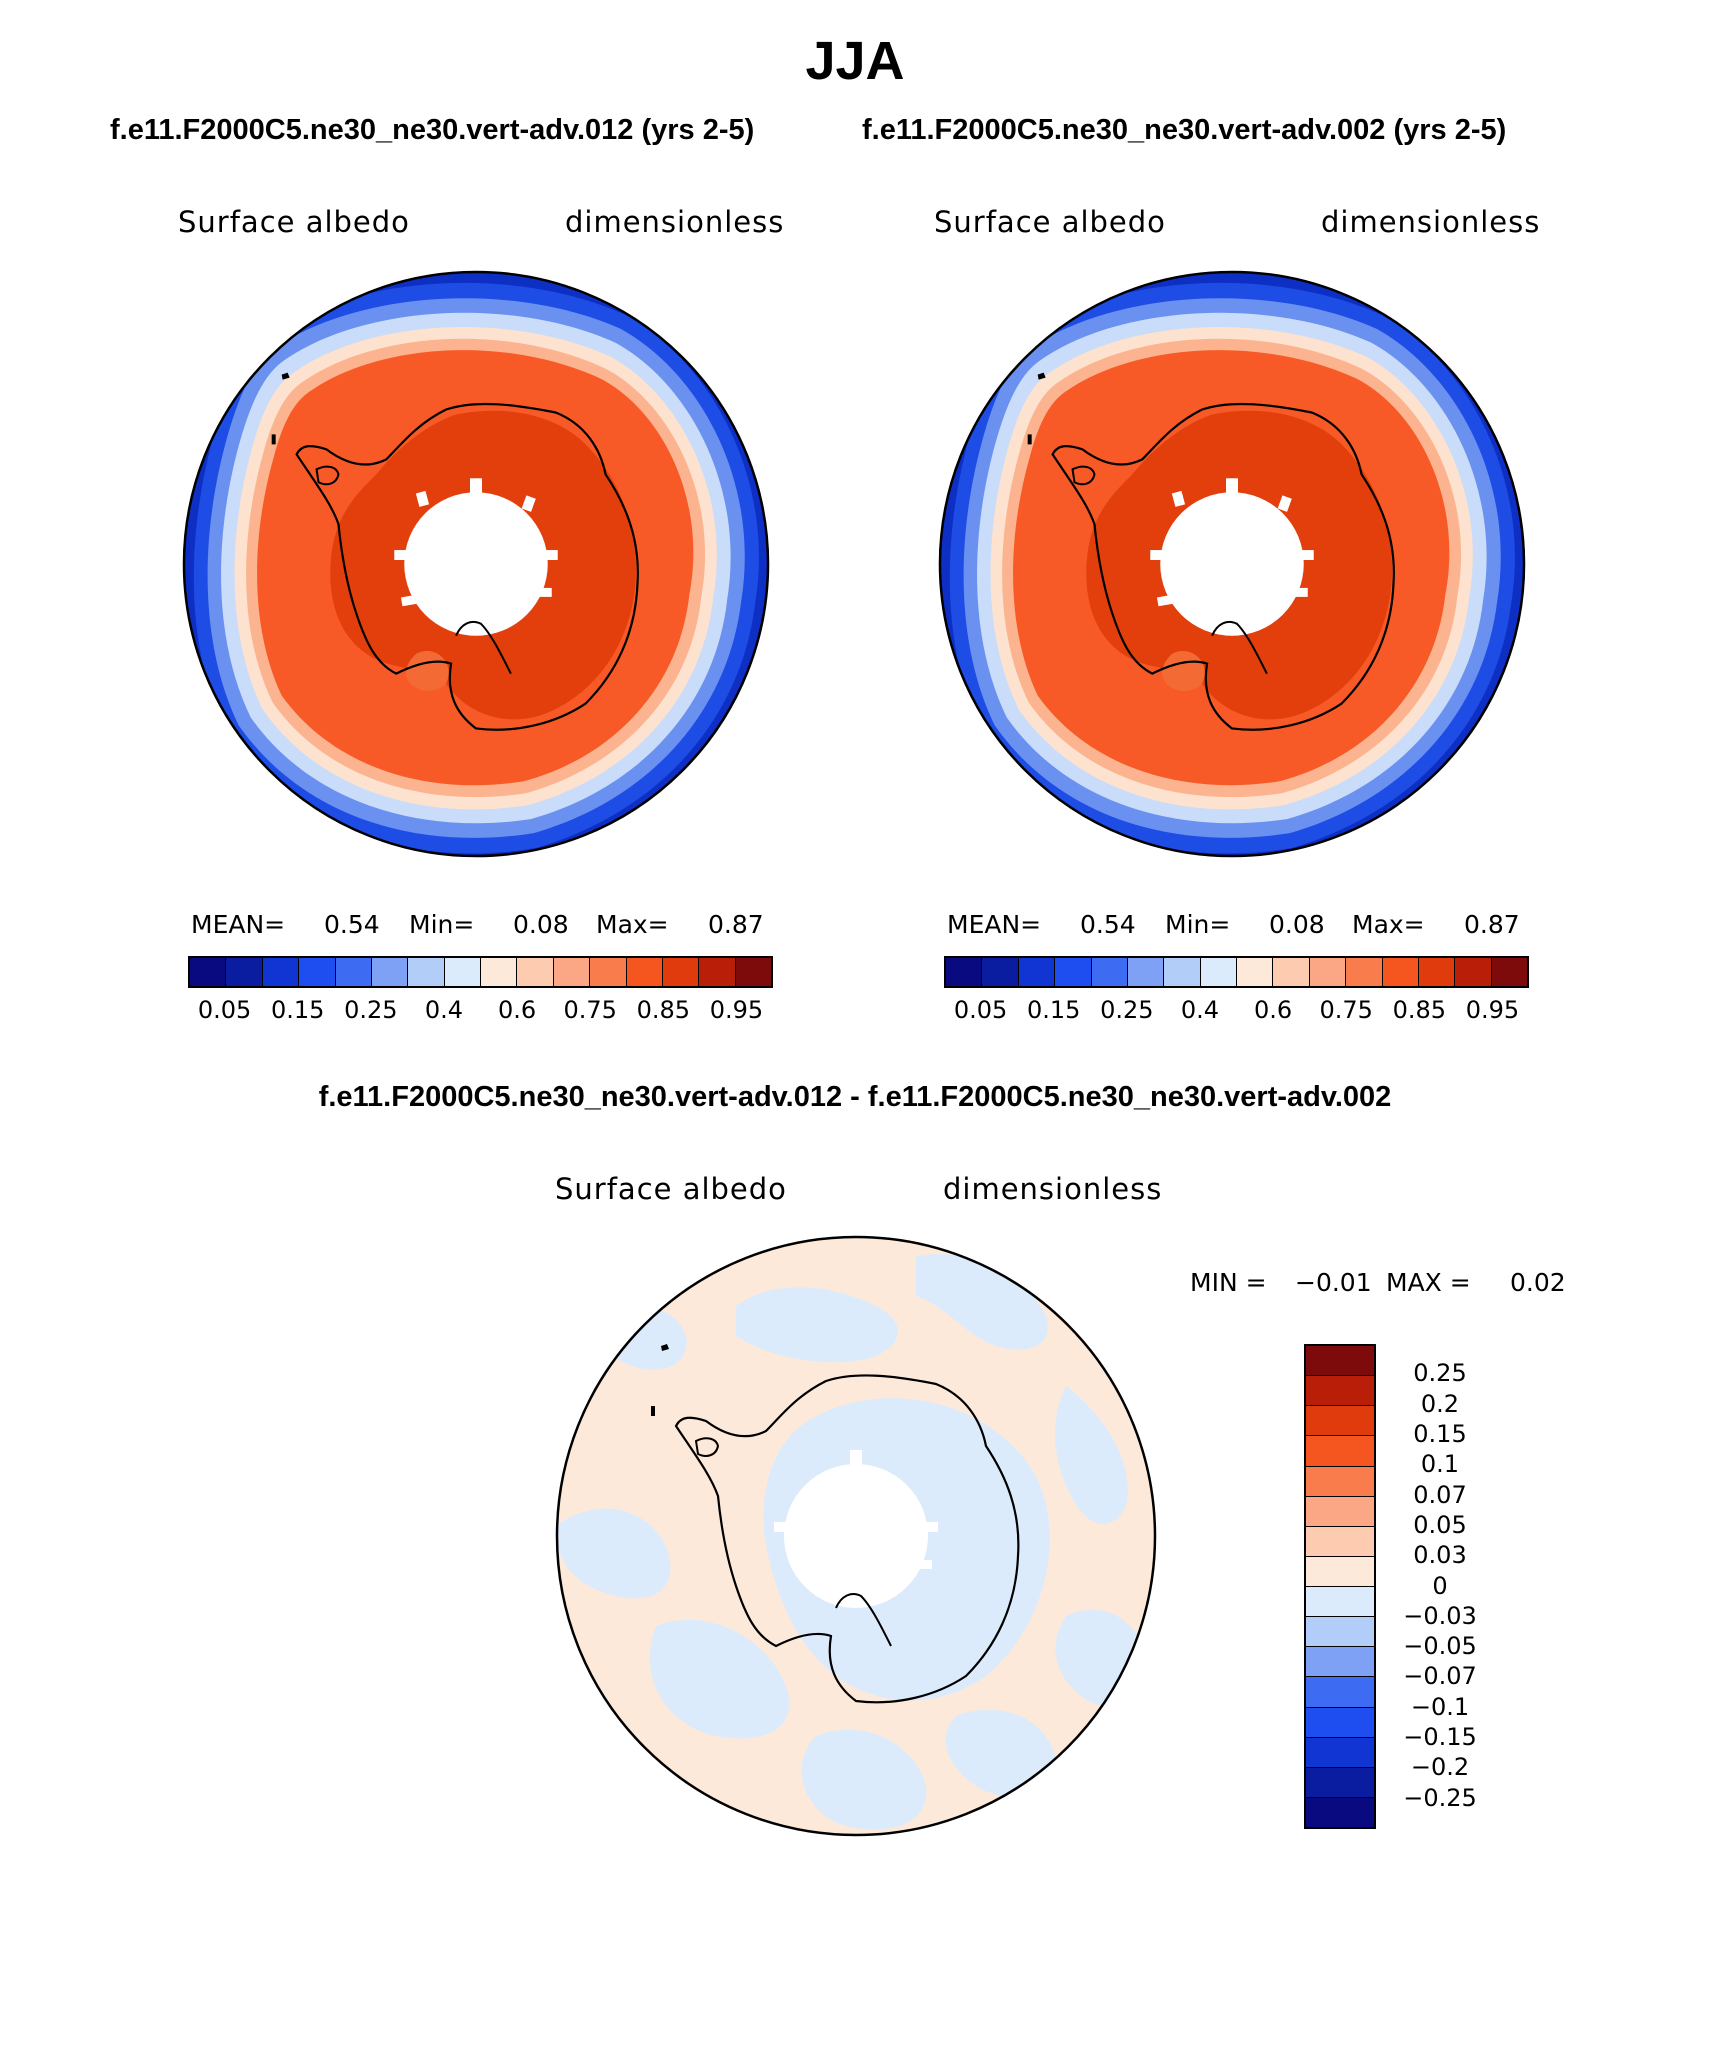 Image resolution: width=1710 pixels, height=2061 pixels. What do you see at coordinates (1440, 1403) in the screenshot?
I see `diff-colorbar-tick-label: 0.2` at bounding box center [1440, 1403].